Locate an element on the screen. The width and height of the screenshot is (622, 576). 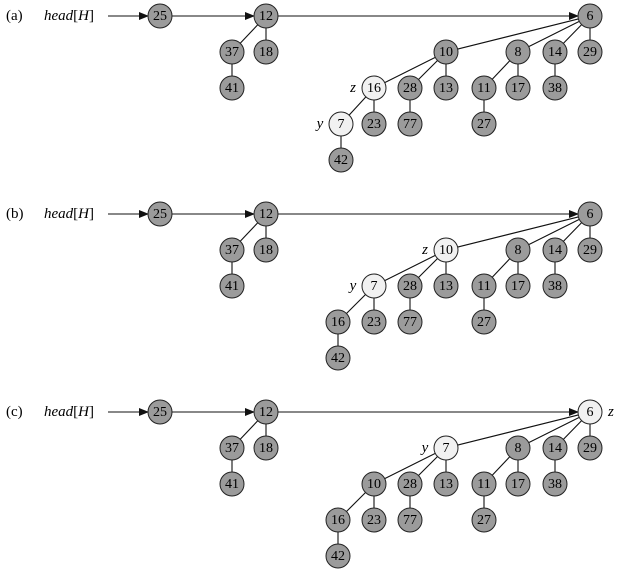
node-key: 23 is located at coordinates (374, 520).